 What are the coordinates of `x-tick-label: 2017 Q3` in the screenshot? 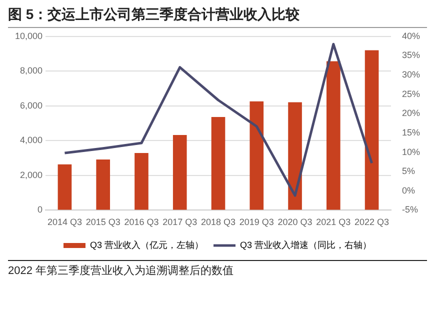 It's located at (180, 222).